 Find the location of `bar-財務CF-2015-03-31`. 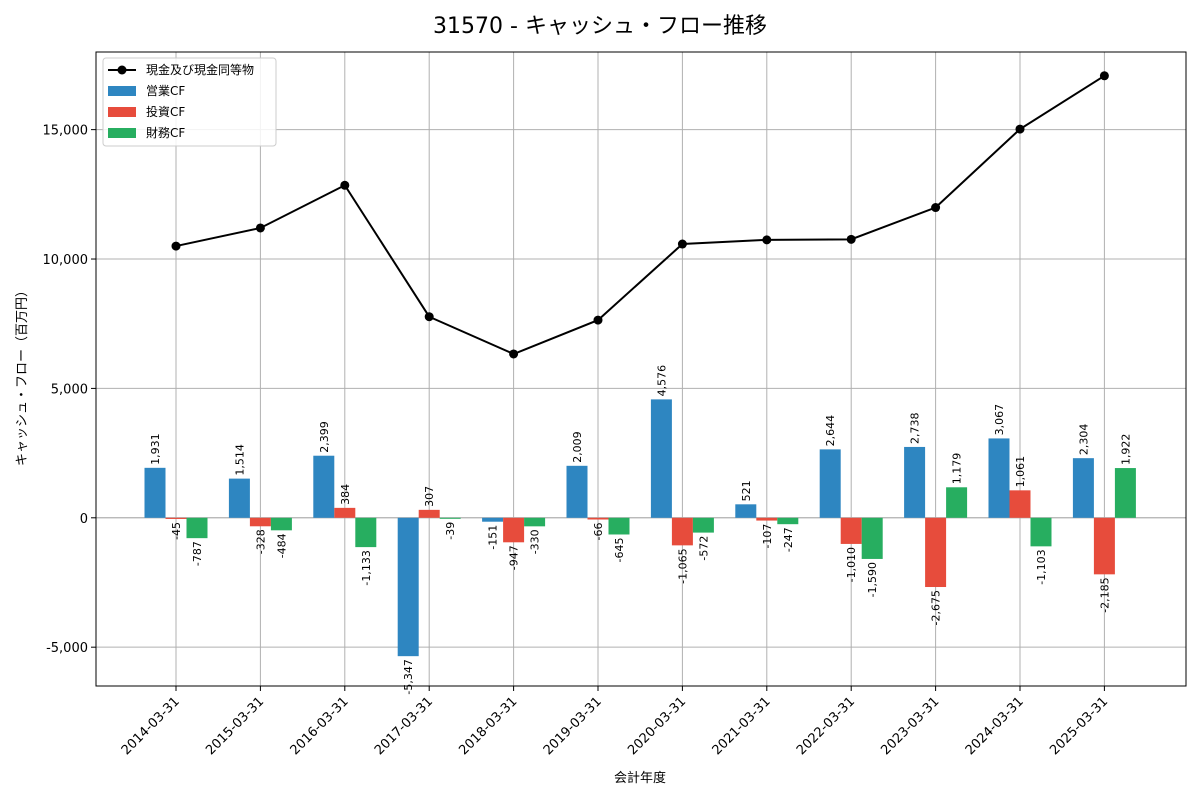

bar-財務CF-2015-03-31 is located at coordinates (281, 524).